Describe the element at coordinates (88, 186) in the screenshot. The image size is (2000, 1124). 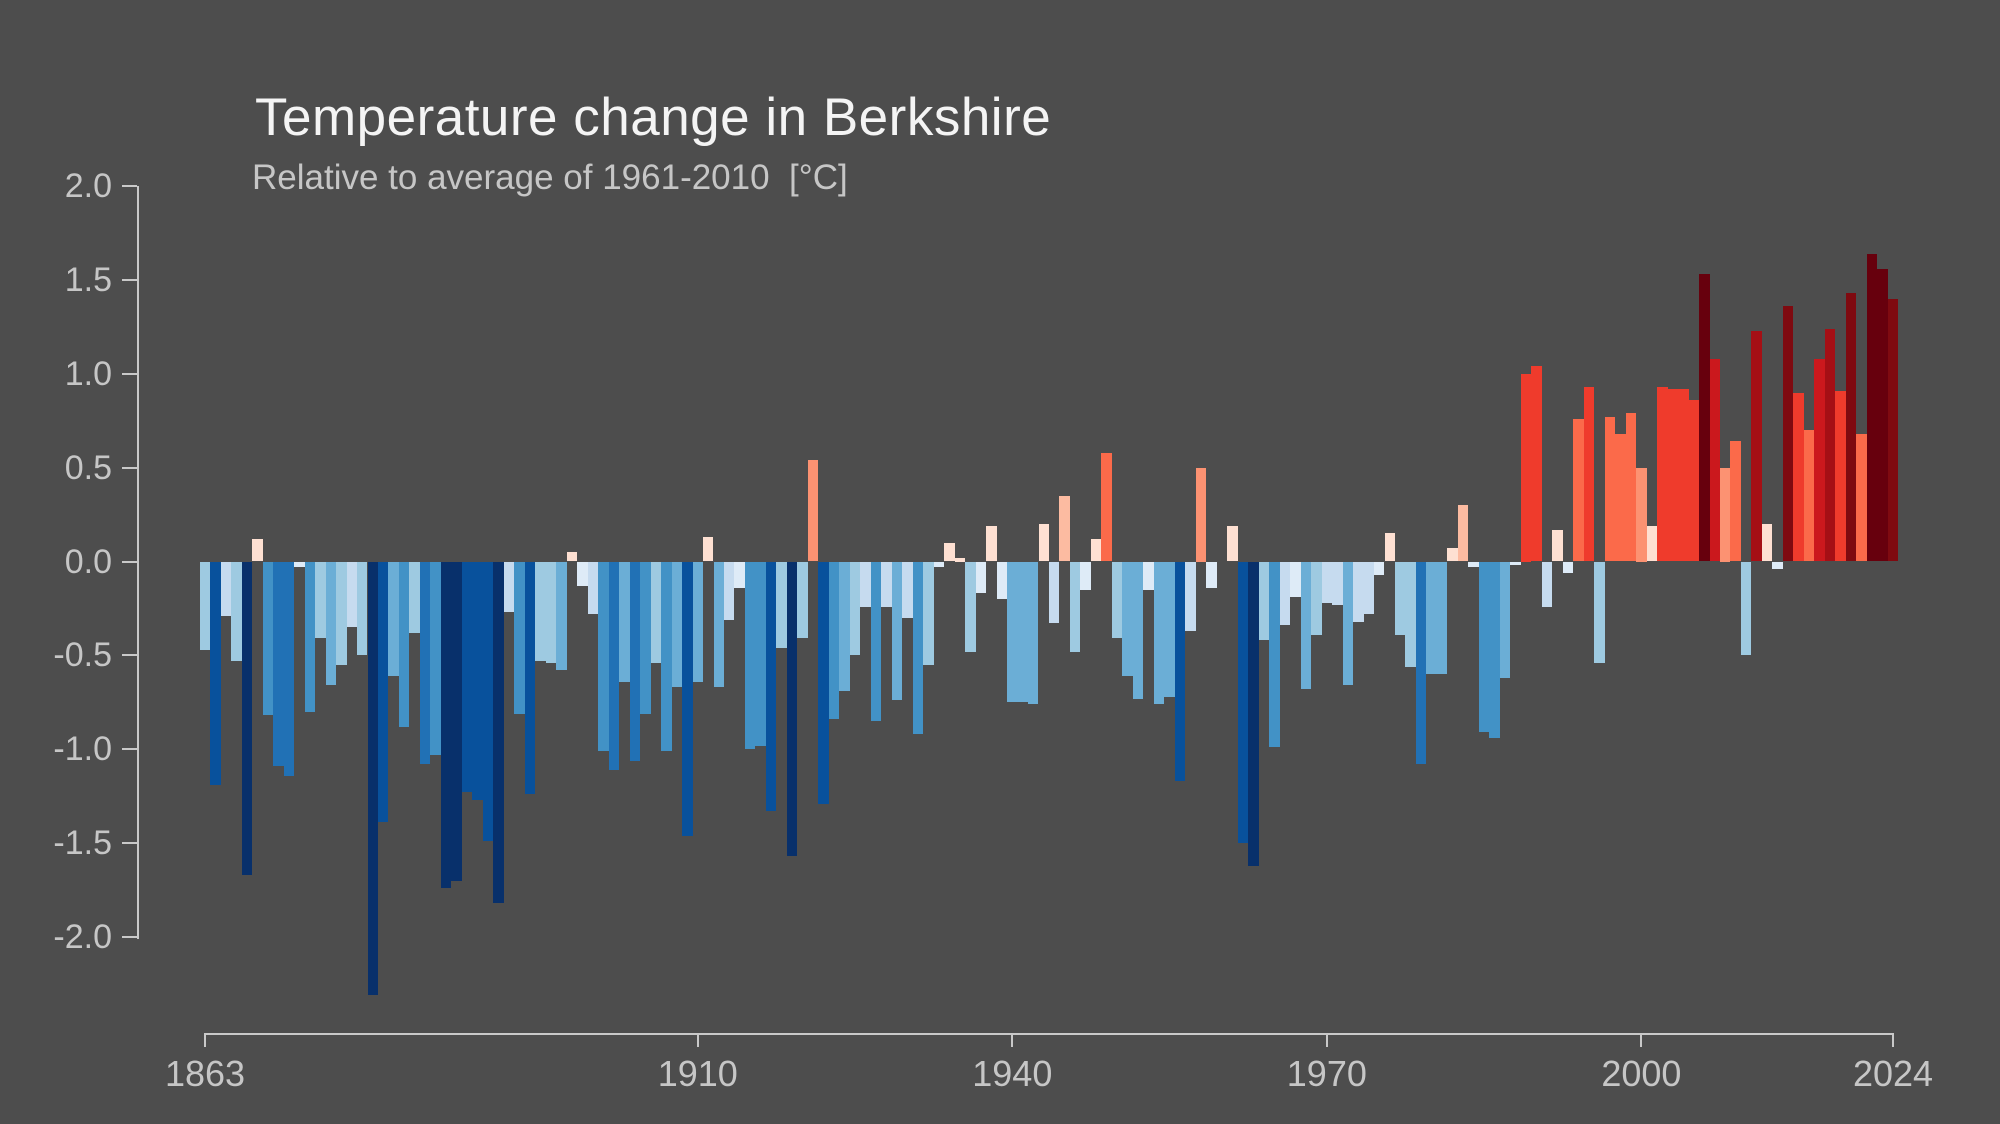
I see `y-tick-label: 2.0` at that location.